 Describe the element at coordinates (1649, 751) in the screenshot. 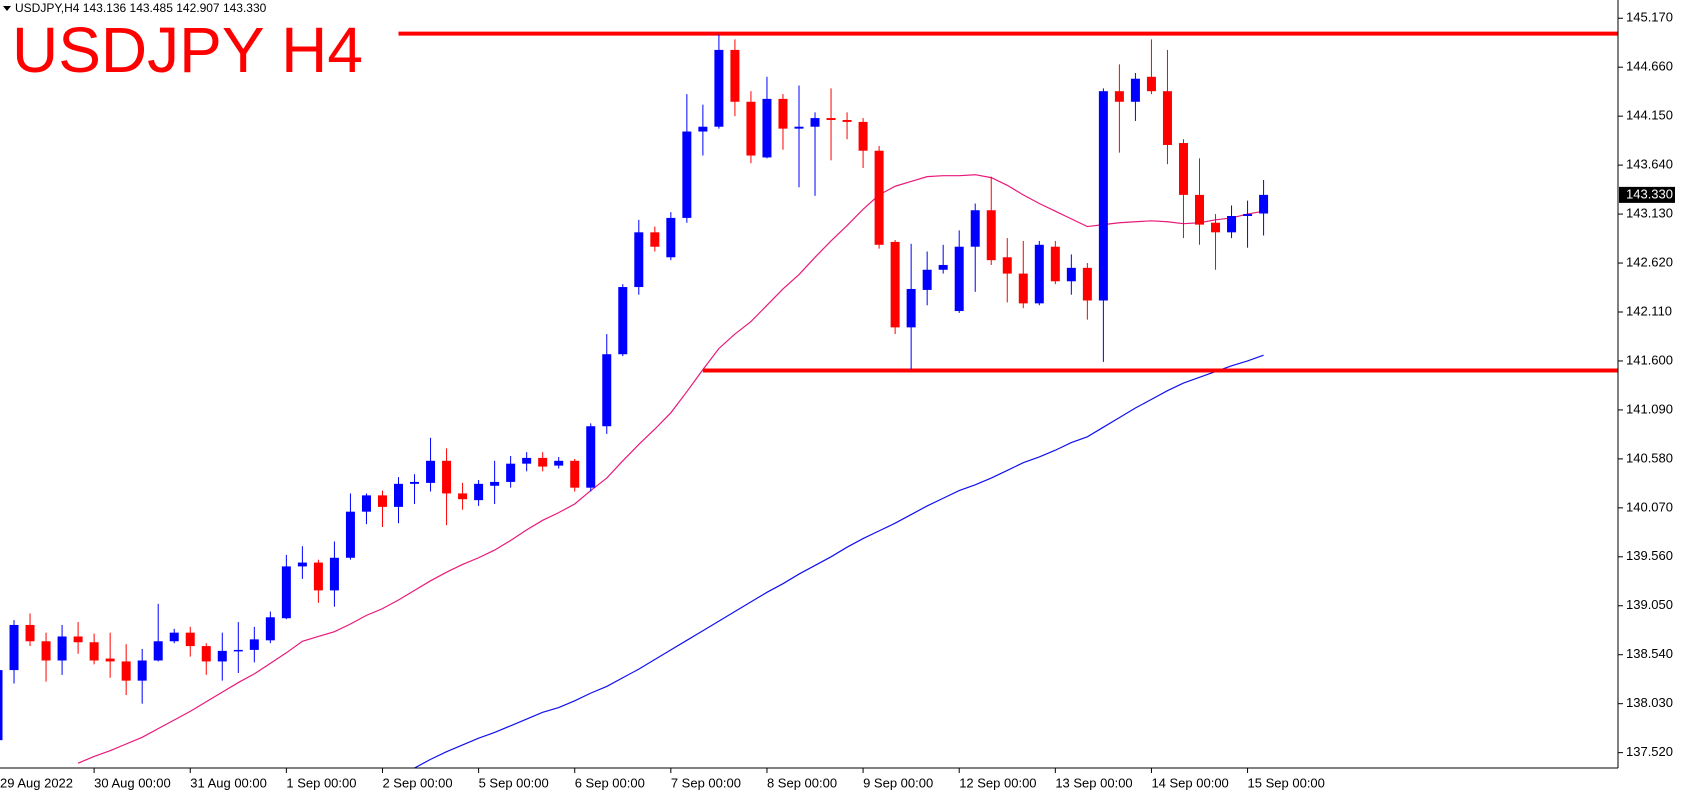

I see `y-tick-label: 137.520` at that location.